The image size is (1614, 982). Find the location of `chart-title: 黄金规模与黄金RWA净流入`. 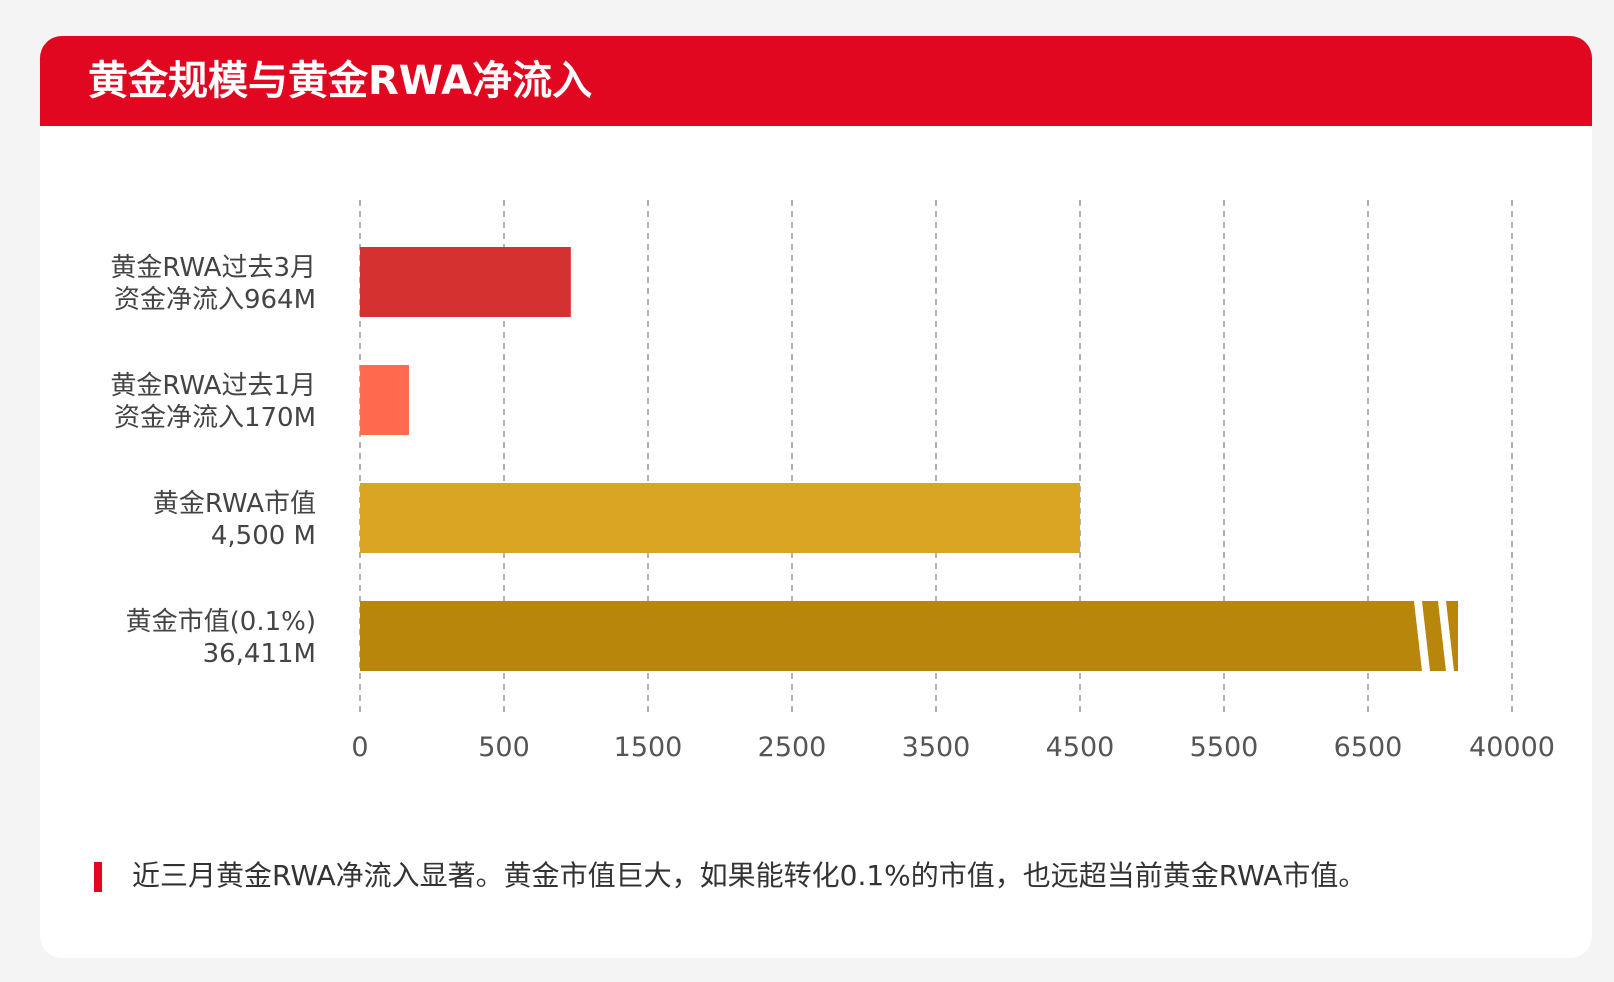

chart-title: 黄金规模与黄金RWA净流入 is located at coordinates (340, 81).